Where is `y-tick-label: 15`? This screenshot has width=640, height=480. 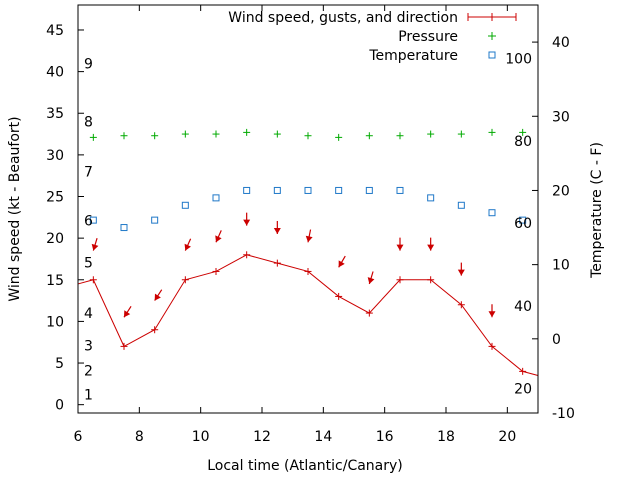
y-tick-label: 15 is located at coordinates (55, 281).